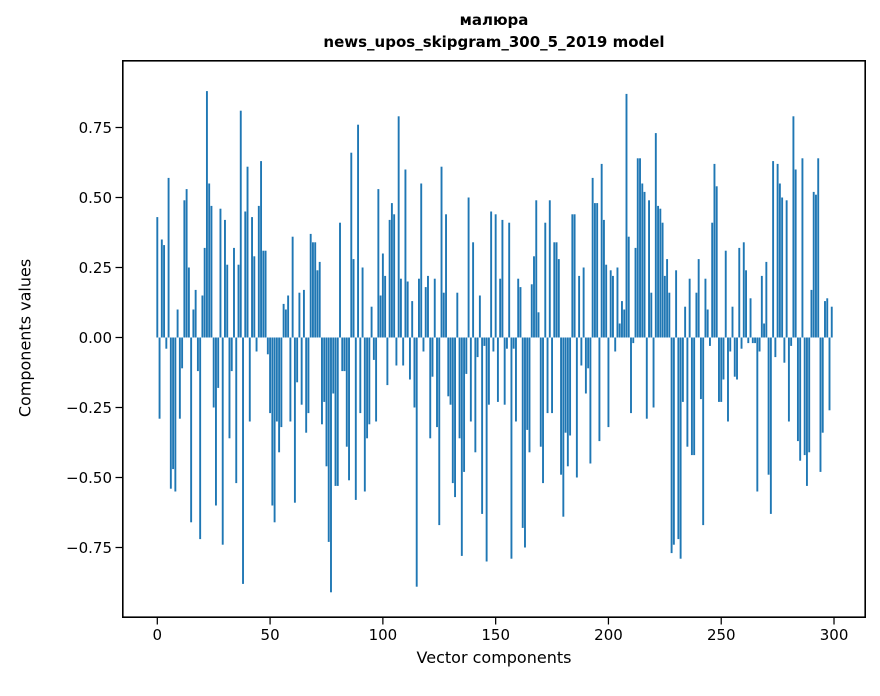 The image size is (880, 696). Describe the element at coordinates (25, 338) in the screenshot. I see `y-axis-label: Components values` at that location.